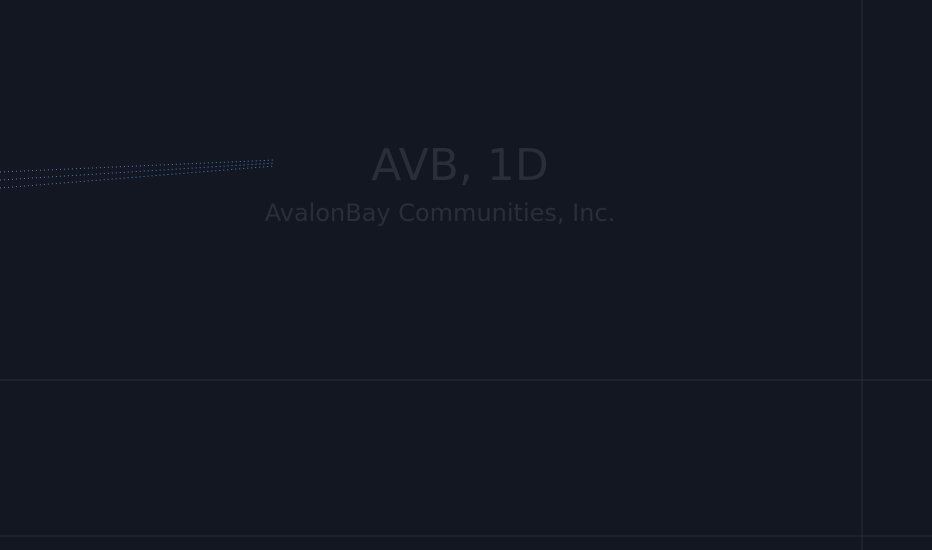 The image size is (932, 550). I want to click on plot-area: AVB, 1D AvalonBay Communities, Inc., so click(307, 183).